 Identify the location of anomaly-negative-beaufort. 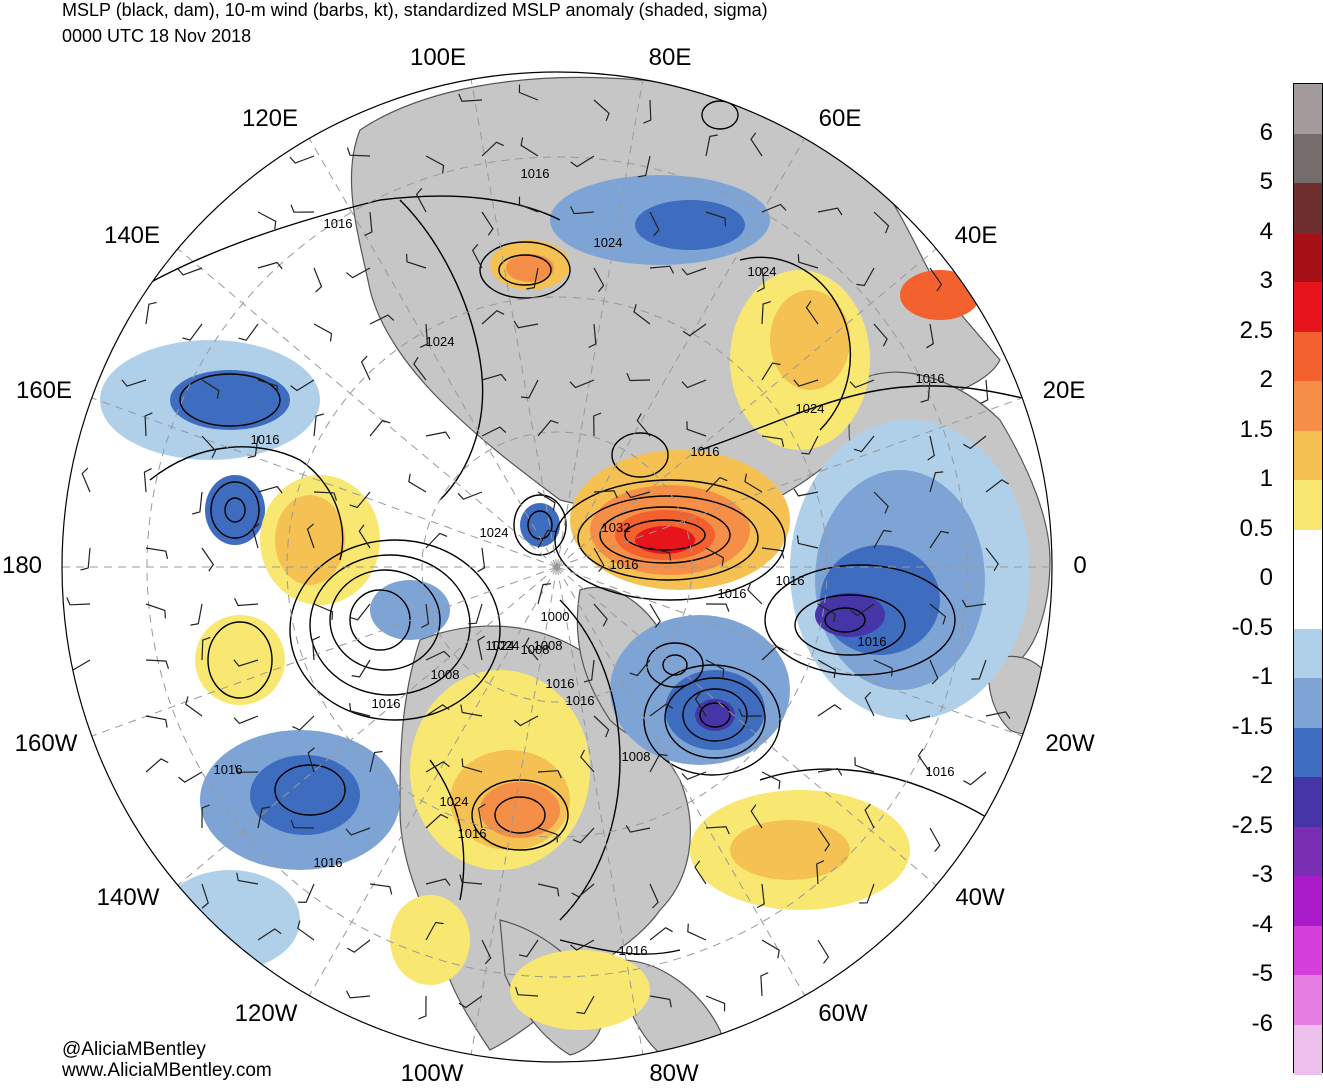
(540, 525).